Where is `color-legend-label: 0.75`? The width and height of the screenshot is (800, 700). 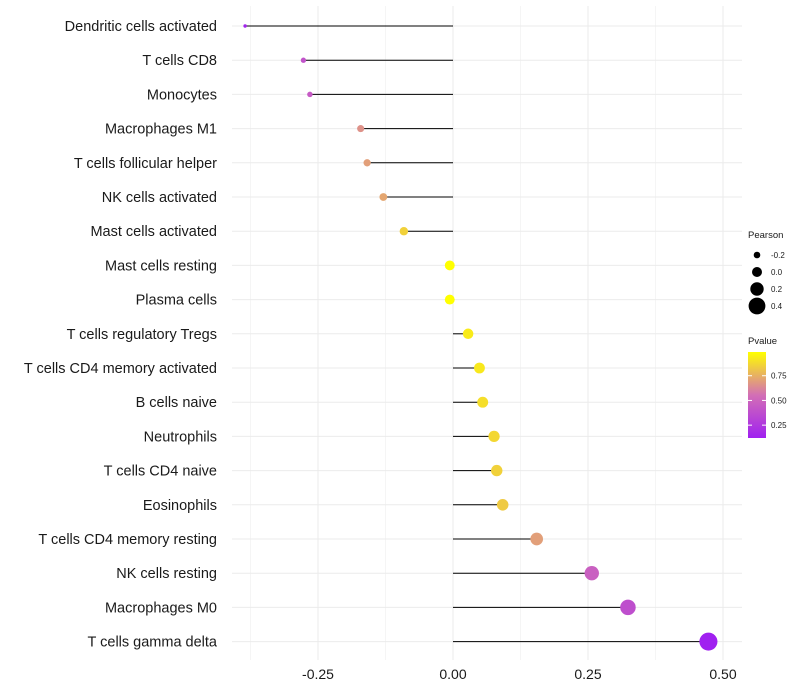 color-legend-label: 0.75 is located at coordinates (779, 376).